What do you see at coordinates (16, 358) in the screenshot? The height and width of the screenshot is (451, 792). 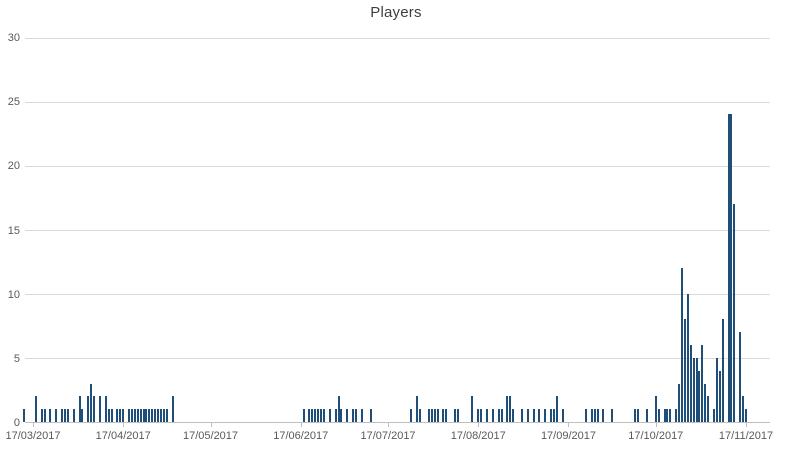 I see `y-tick-label: 5` at bounding box center [16, 358].